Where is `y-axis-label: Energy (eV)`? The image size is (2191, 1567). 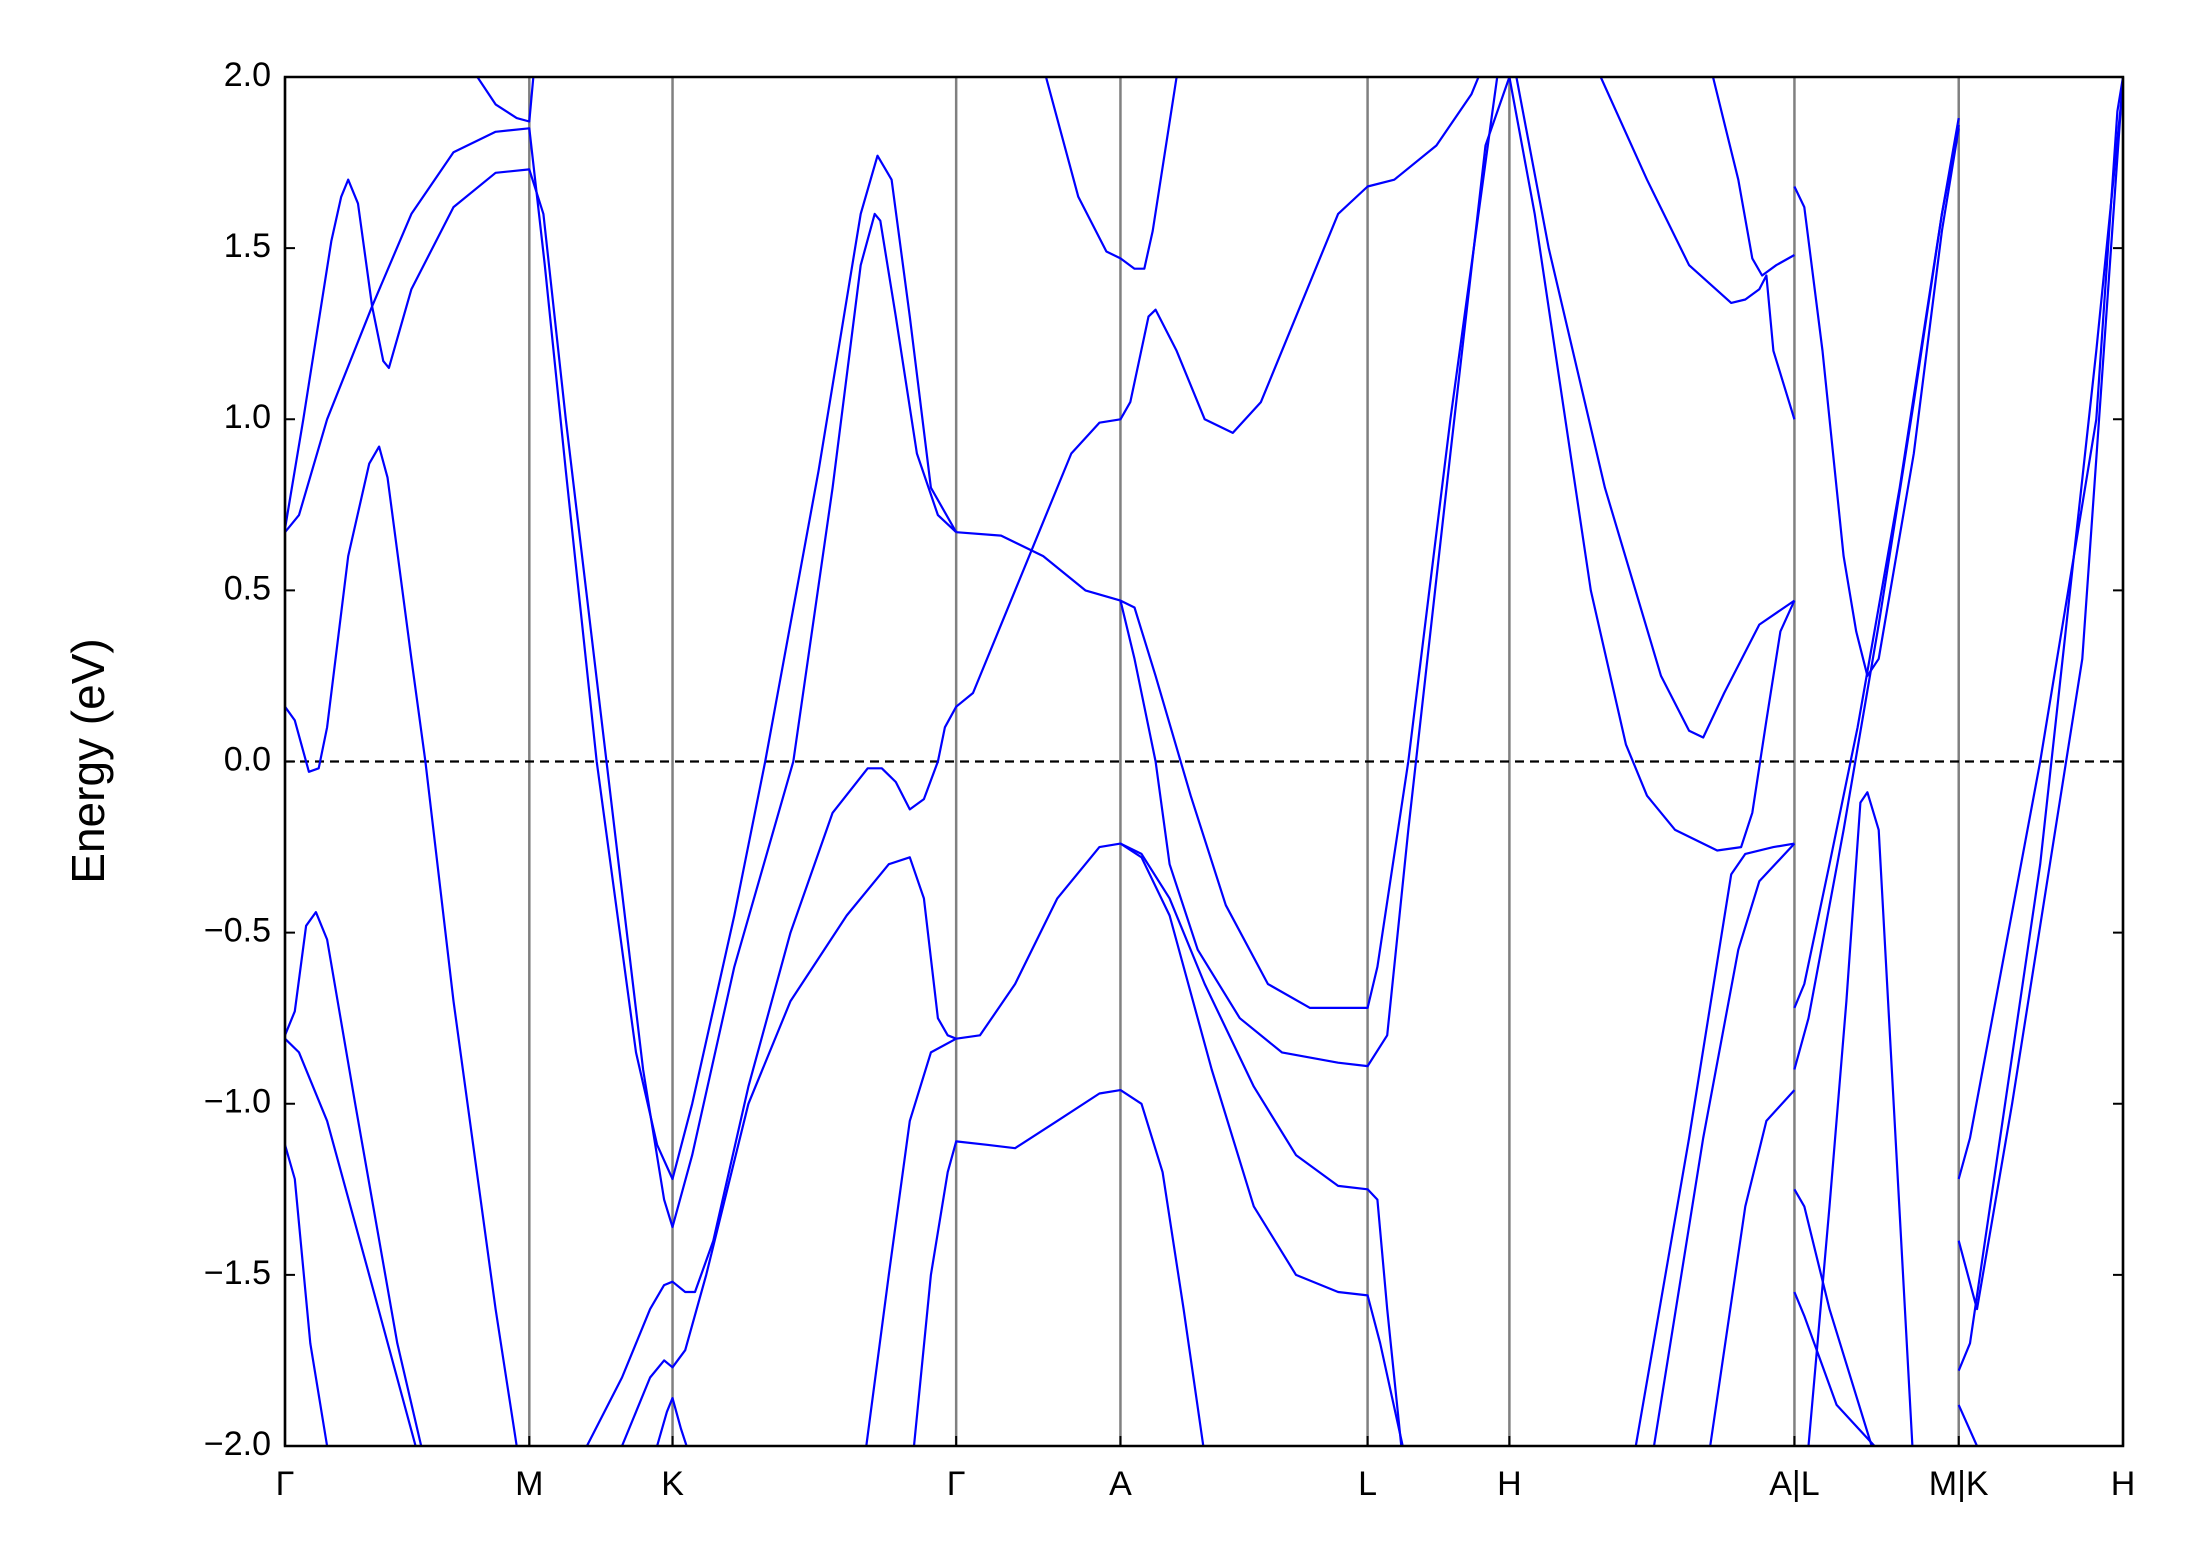
y-axis-label: Energy (eV) is located at coordinates (88, 760).